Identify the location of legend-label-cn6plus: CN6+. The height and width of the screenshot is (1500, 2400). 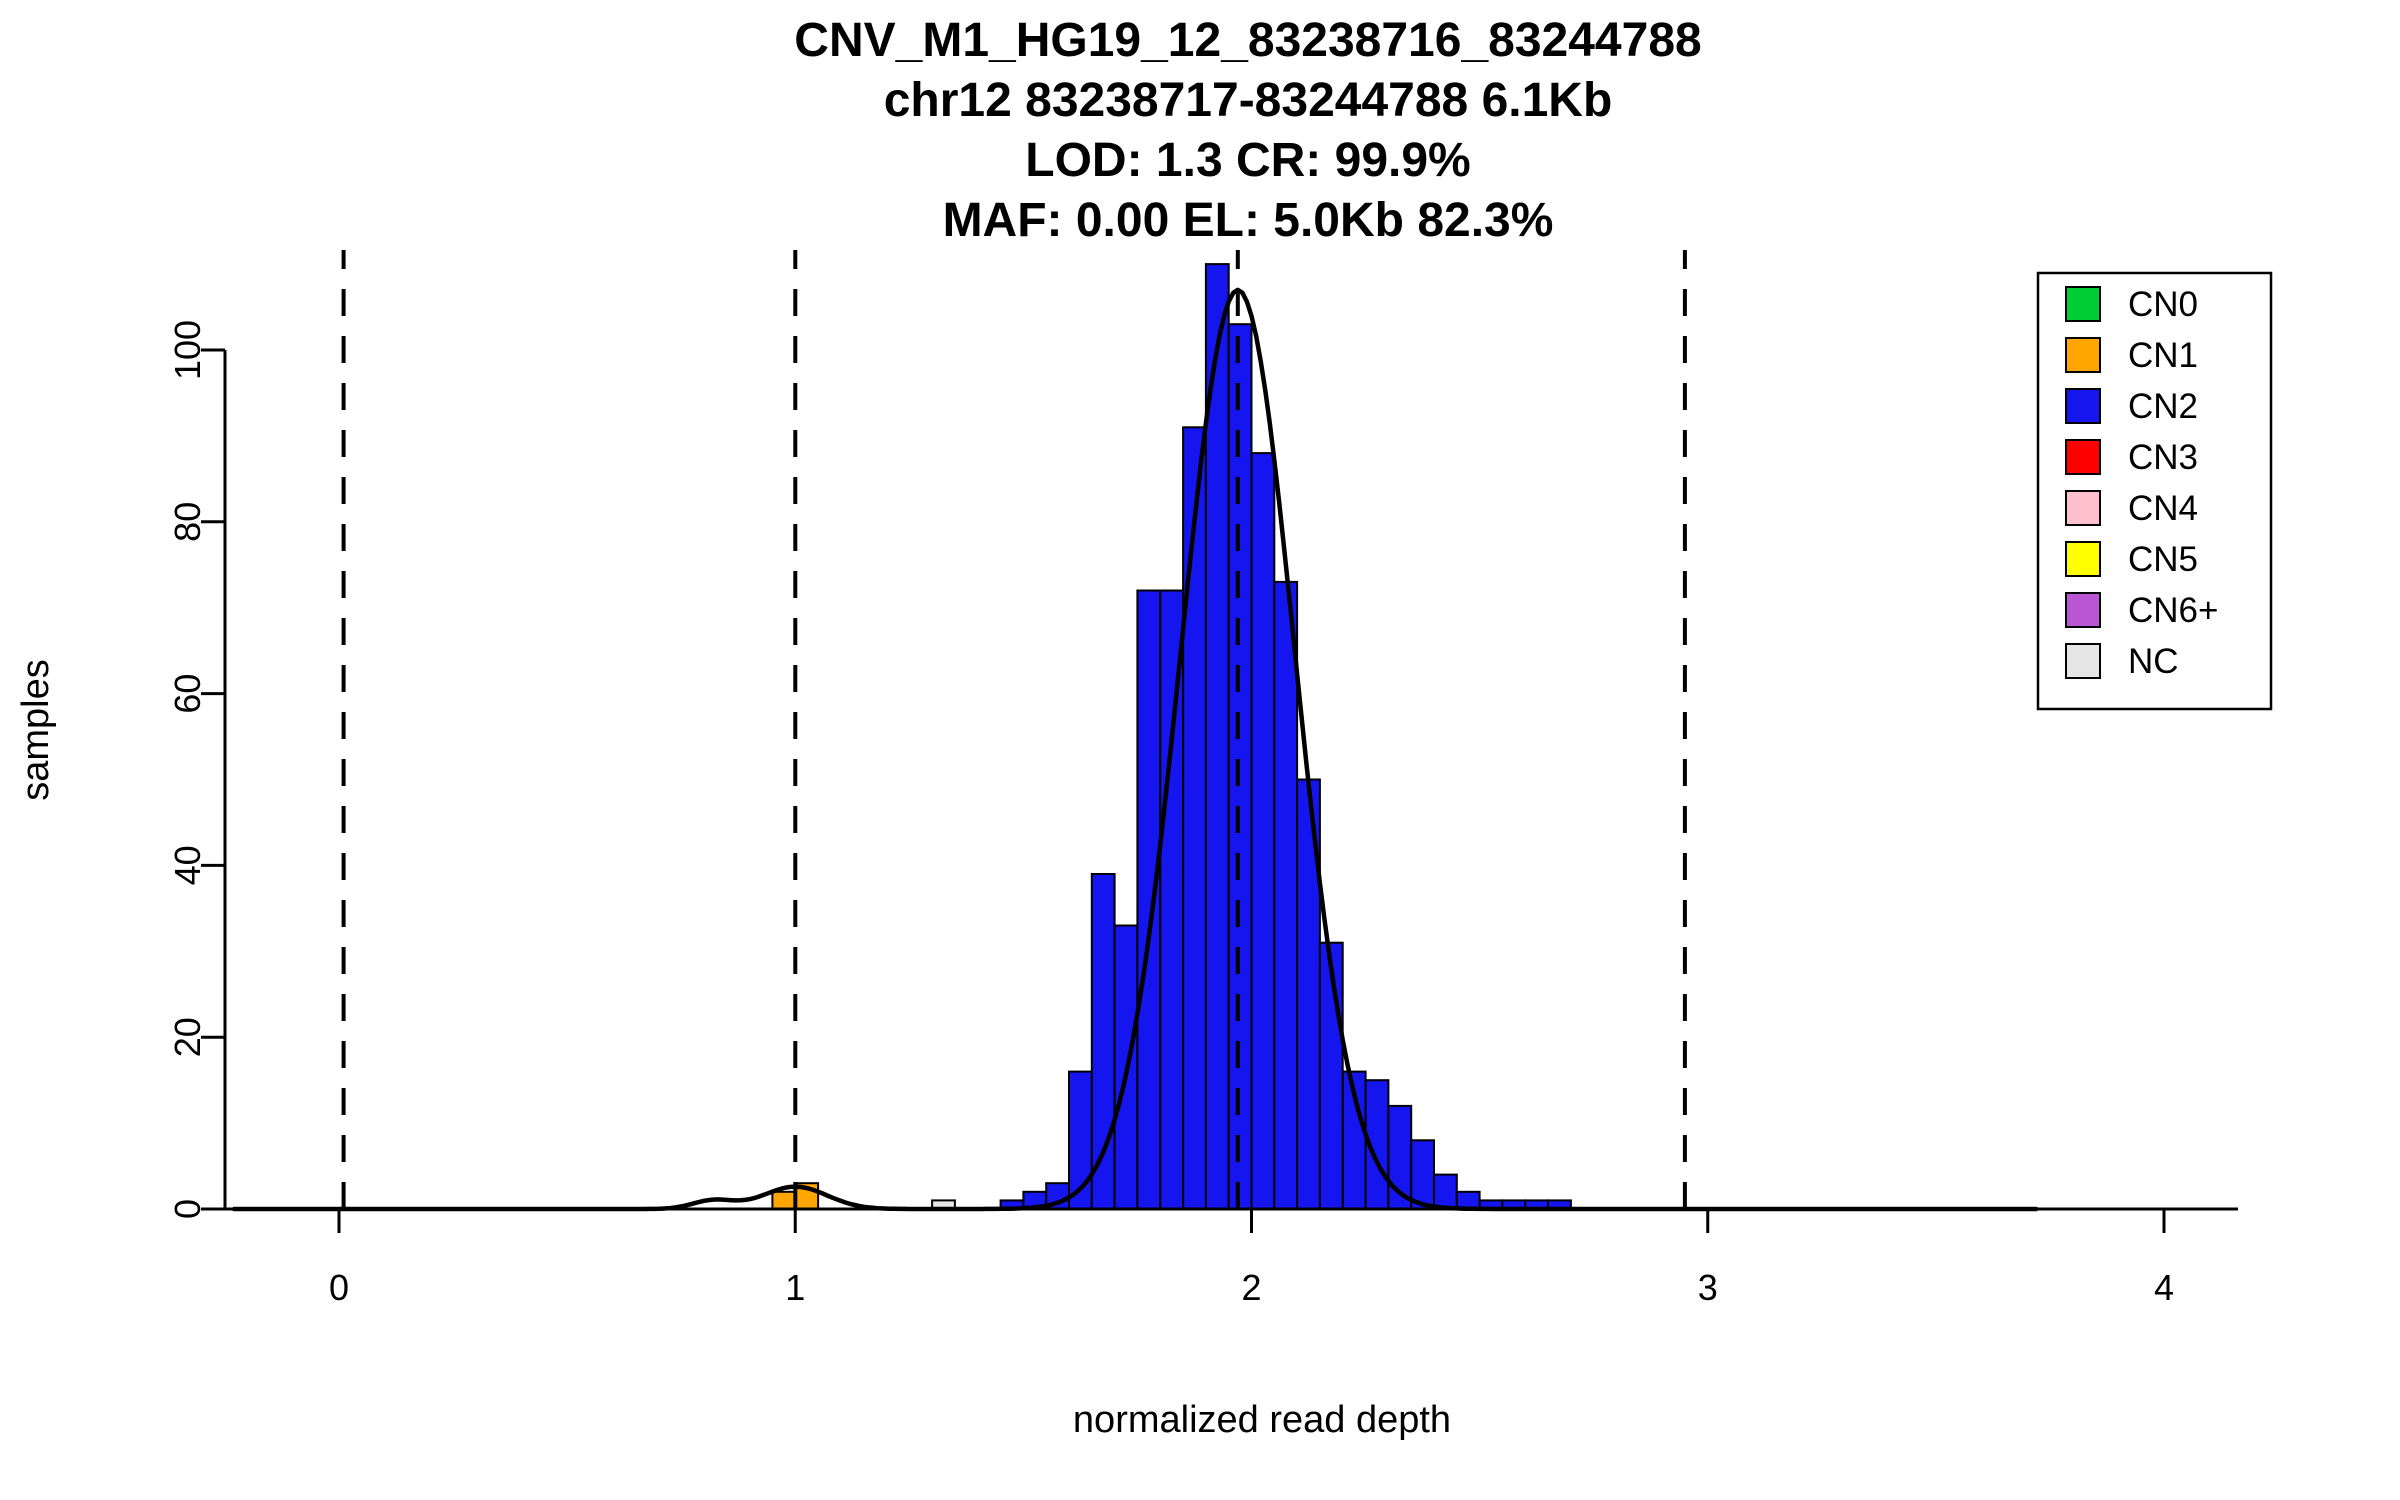
(2173, 610).